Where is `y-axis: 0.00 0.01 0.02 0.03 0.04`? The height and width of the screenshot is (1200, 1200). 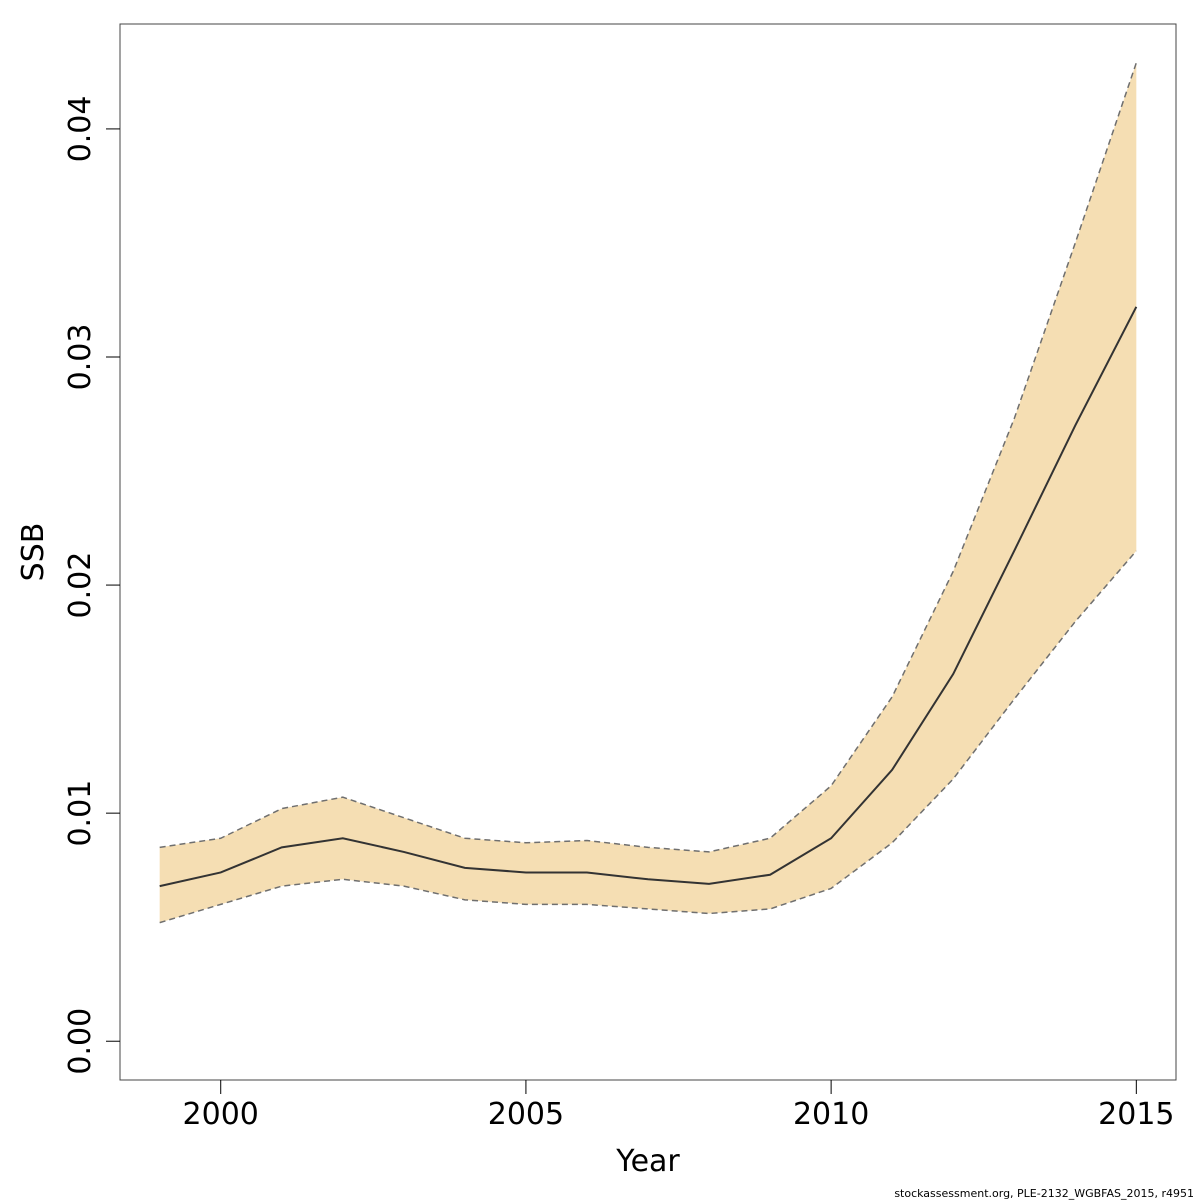 y-axis: 0.00 0.01 0.02 0.03 0.04 is located at coordinates (91, 585).